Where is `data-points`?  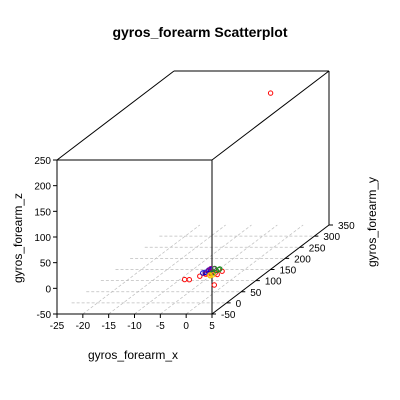
data-points is located at coordinates (227, 189).